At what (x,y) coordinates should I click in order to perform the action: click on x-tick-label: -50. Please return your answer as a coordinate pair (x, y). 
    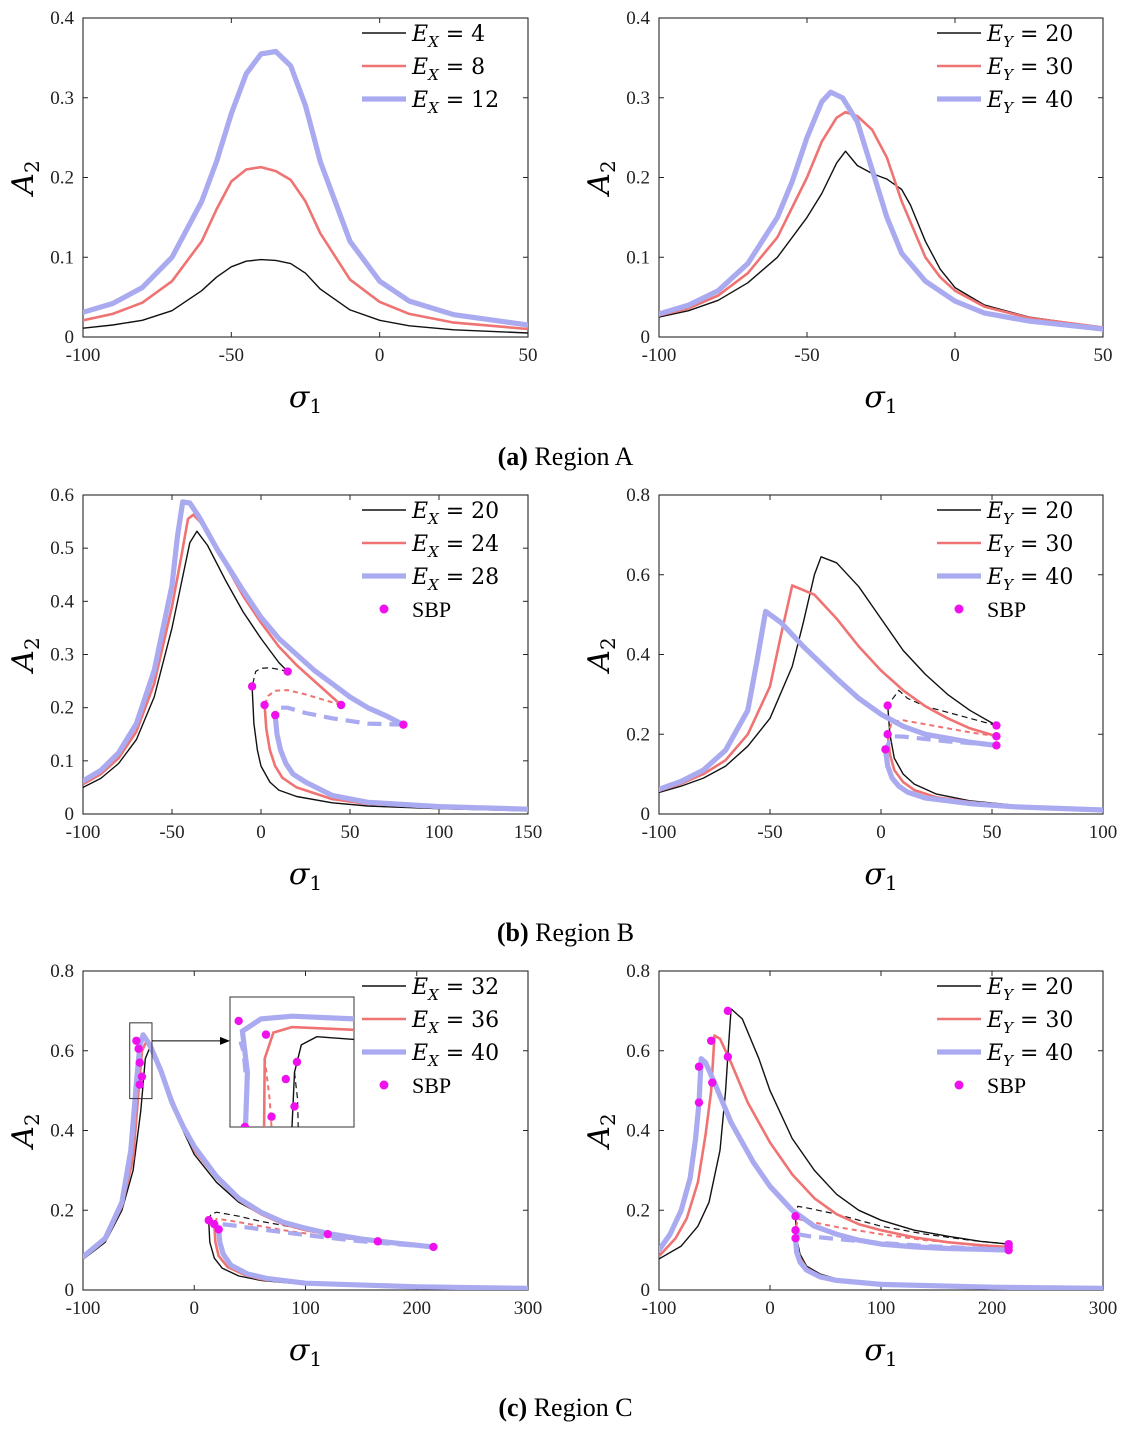
    Looking at the image, I should click on (231, 355).